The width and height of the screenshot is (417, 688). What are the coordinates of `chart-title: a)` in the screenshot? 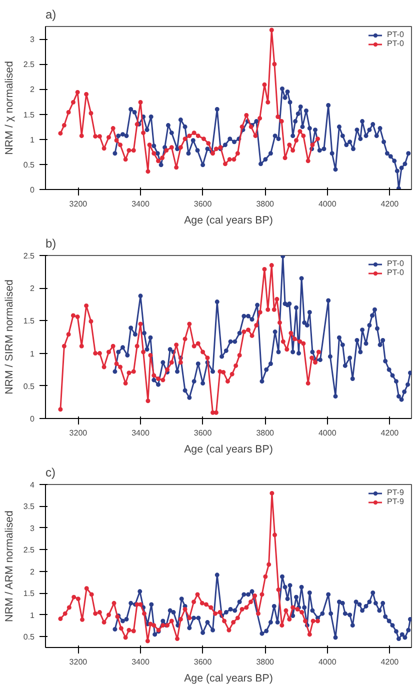 It's located at (51, 15).